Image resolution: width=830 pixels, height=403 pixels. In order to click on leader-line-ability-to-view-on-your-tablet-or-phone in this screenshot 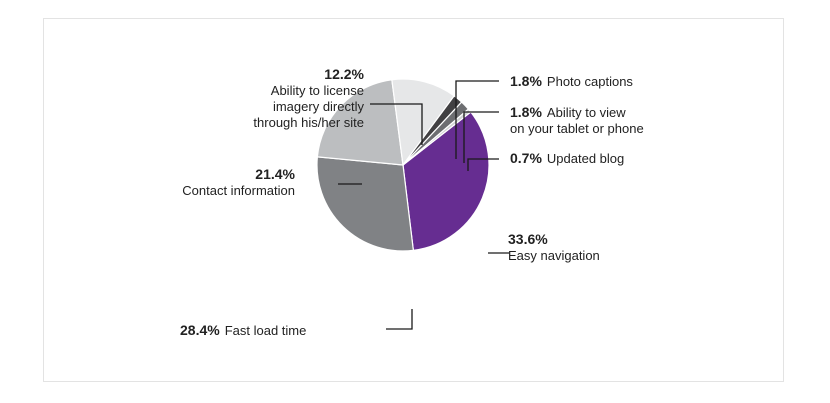, I will do `click(481, 137)`.